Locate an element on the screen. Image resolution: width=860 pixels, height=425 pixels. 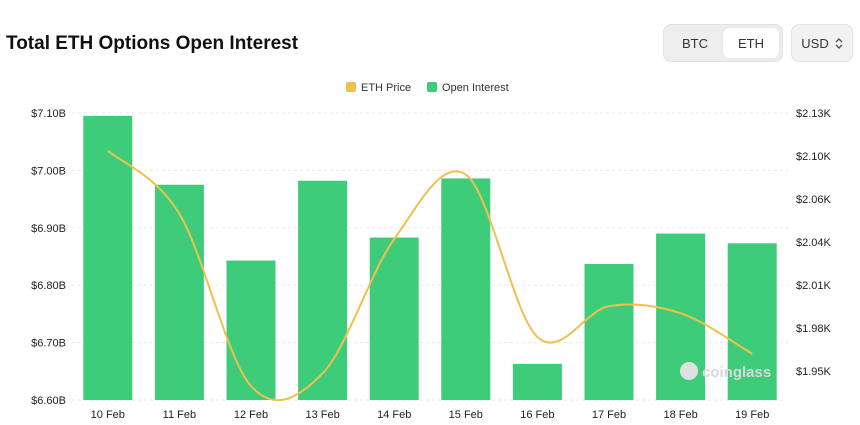
coinglass-logo-icon is located at coordinates (689, 371).